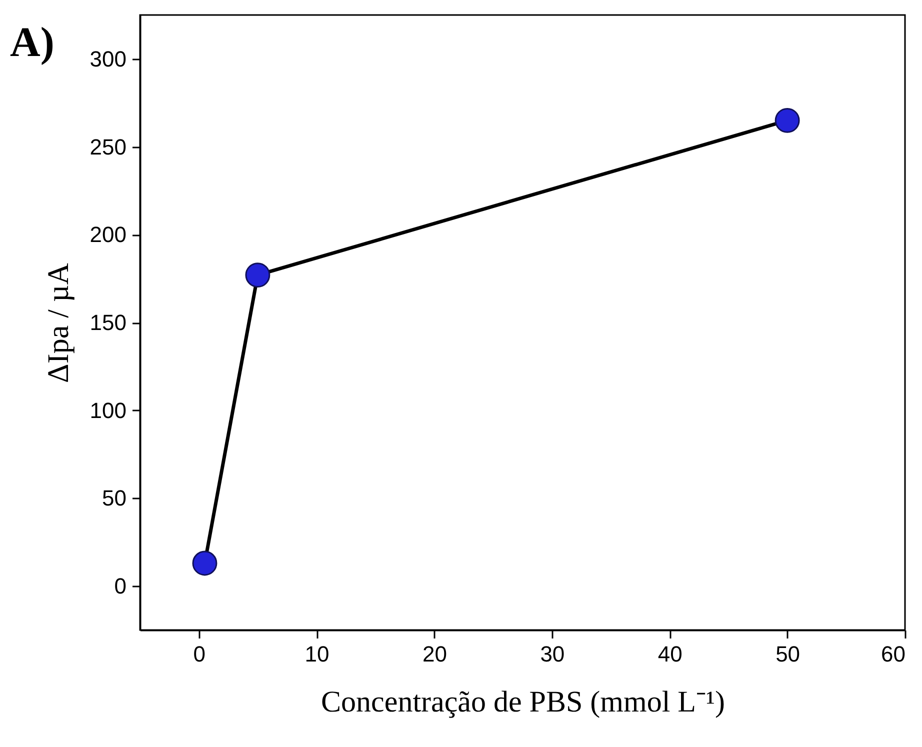 The width and height of the screenshot is (922, 747). Describe the element at coordinates (108, 147) in the screenshot. I see `y-tick-label: 250` at that location.